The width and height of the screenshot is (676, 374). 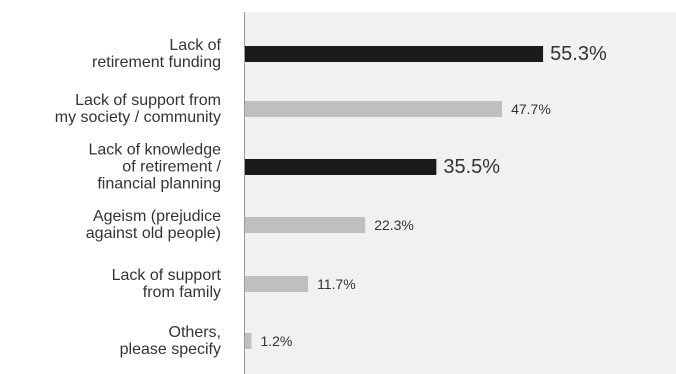 What do you see at coordinates (157, 216) in the screenshot?
I see `category-label-line: Ageism (prejudice` at bounding box center [157, 216].